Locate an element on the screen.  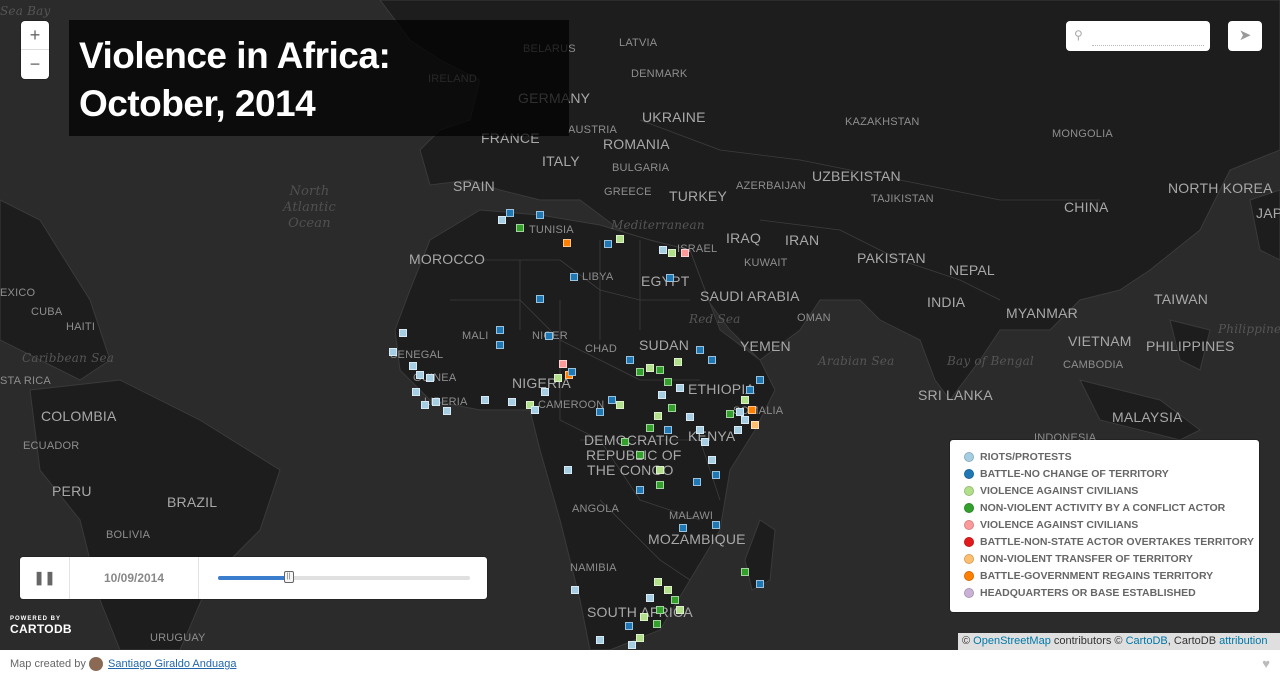
cartodb-link: CartoDB is located at coordinates (1146, 641).